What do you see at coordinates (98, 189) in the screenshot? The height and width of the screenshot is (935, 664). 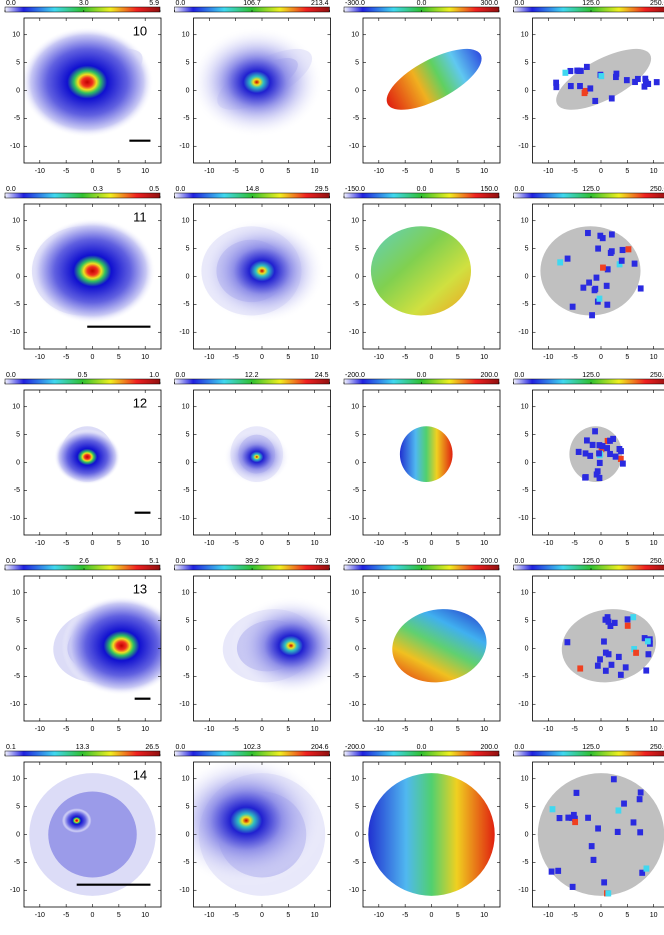 I see `colorbar-tick-label: 0.3` at bounding box center [98, 189].